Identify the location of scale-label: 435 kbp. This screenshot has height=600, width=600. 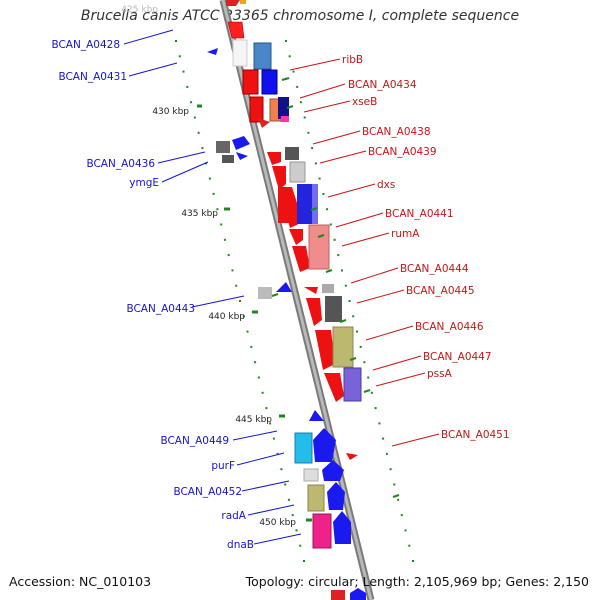
(199, 214).